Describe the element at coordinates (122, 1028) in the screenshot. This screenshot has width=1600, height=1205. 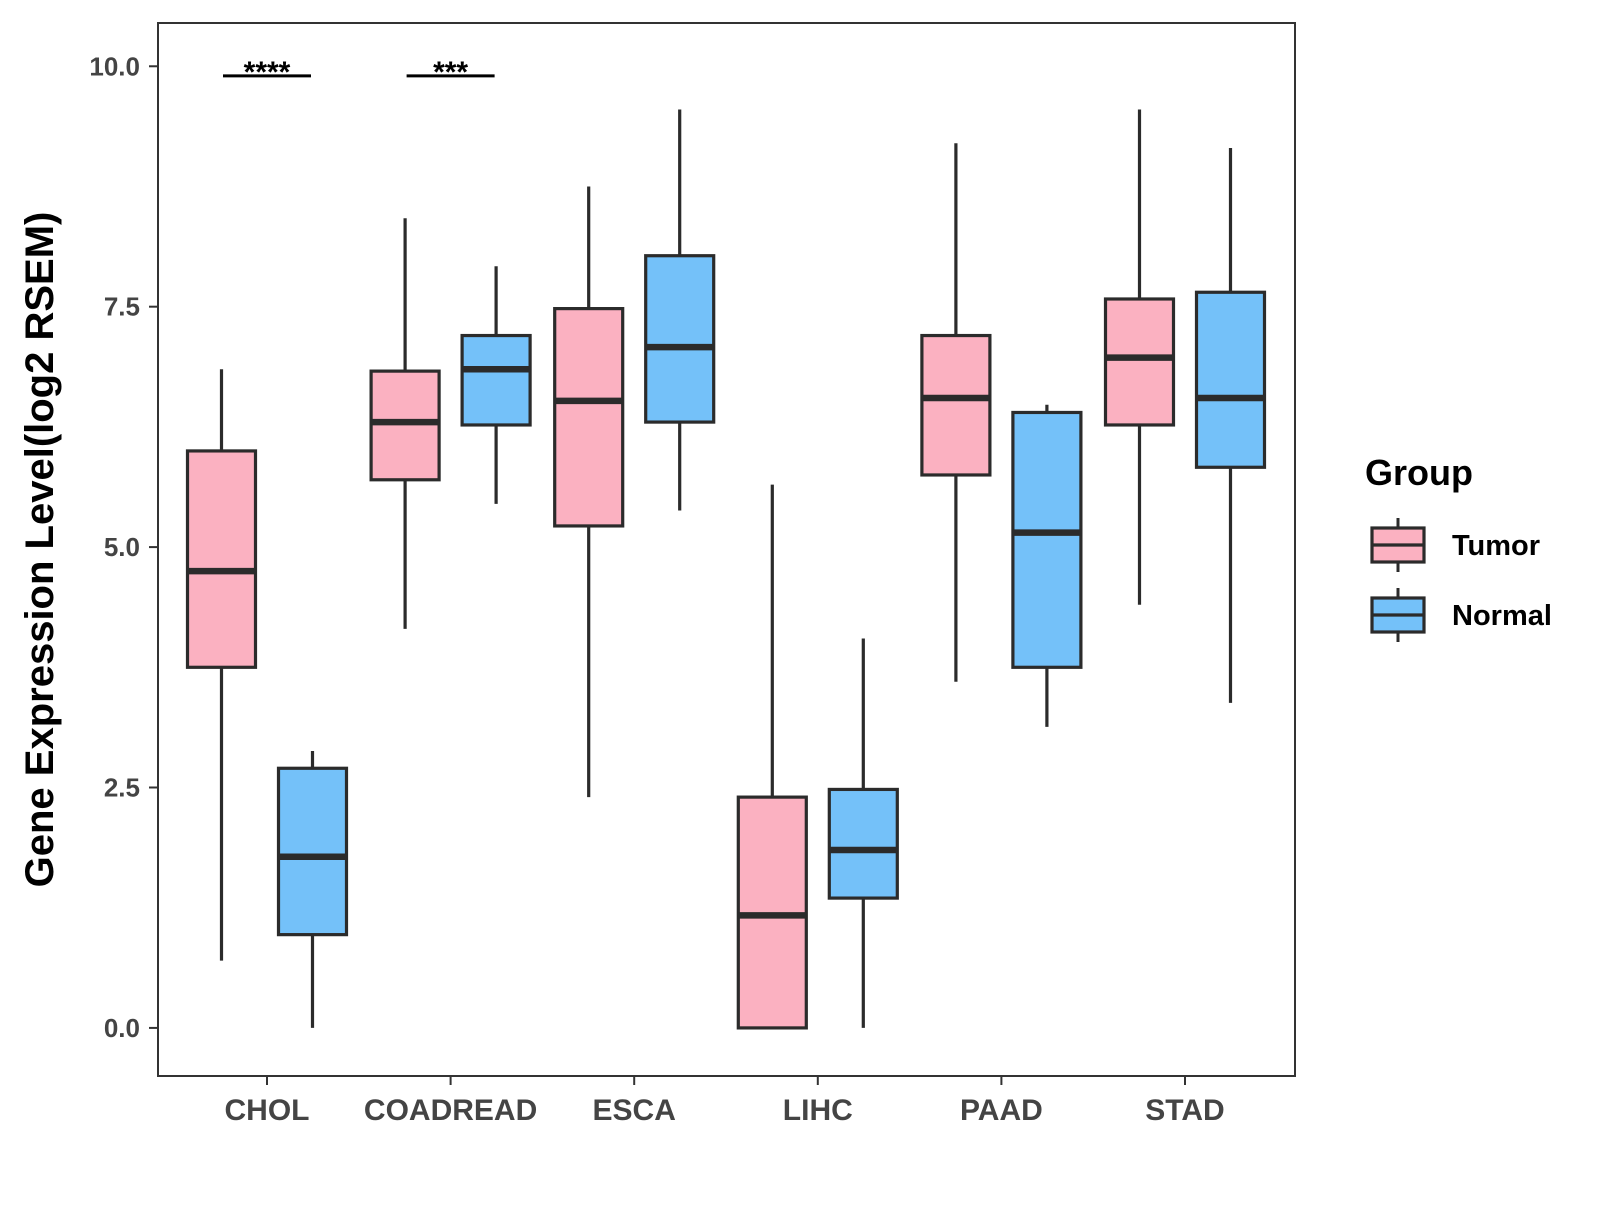
I see `y-tick-label: 0.0` at that location.